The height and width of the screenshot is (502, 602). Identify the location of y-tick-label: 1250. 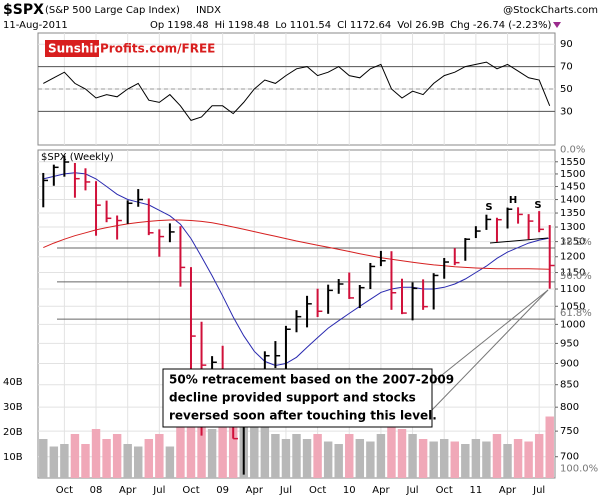
(572, 242).